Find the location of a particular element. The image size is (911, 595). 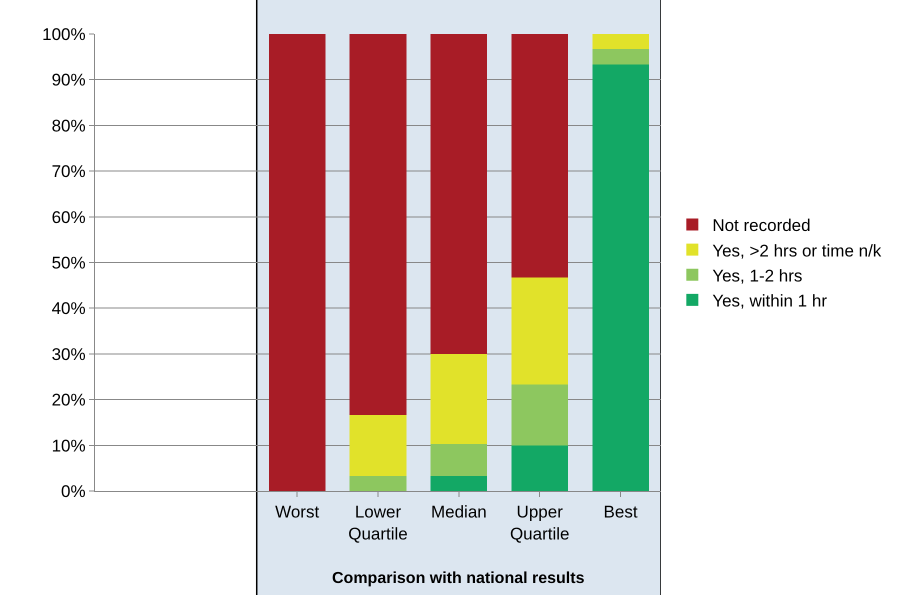

legend-label: Yes, >2 hrs or time n/k is located at coordinates (797, 250).